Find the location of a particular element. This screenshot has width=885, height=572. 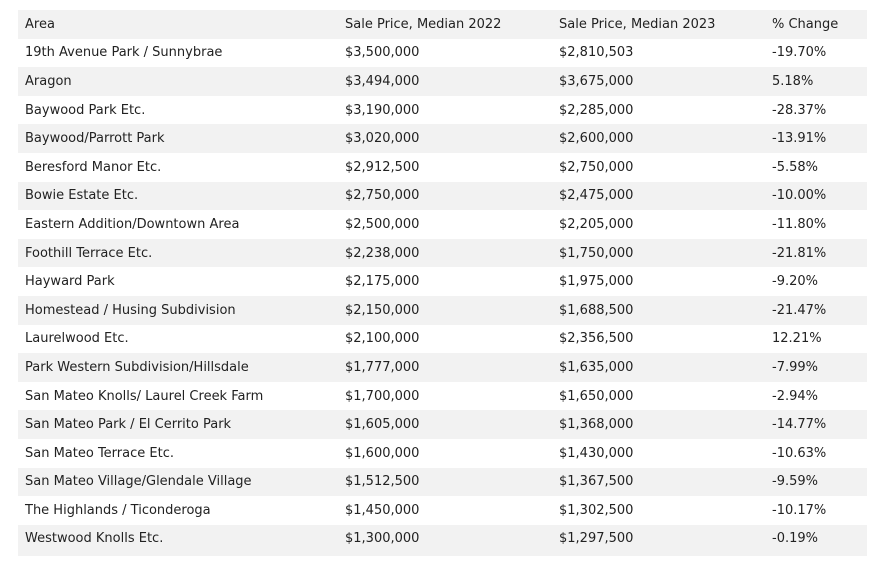

cell-percent-change: -10.00% is located at coordinates (799, 196).